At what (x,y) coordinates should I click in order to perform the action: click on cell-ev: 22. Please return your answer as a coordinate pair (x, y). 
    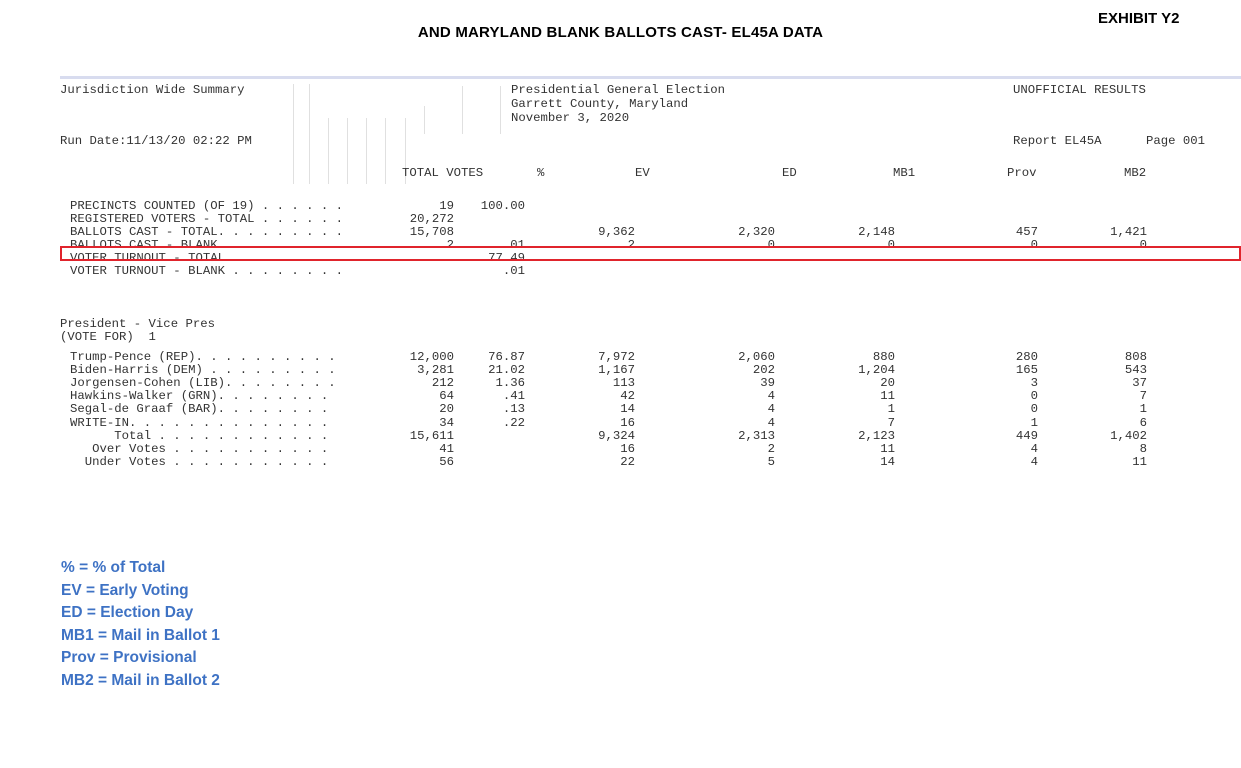
    Looking at the image, I should click on (627, 461).